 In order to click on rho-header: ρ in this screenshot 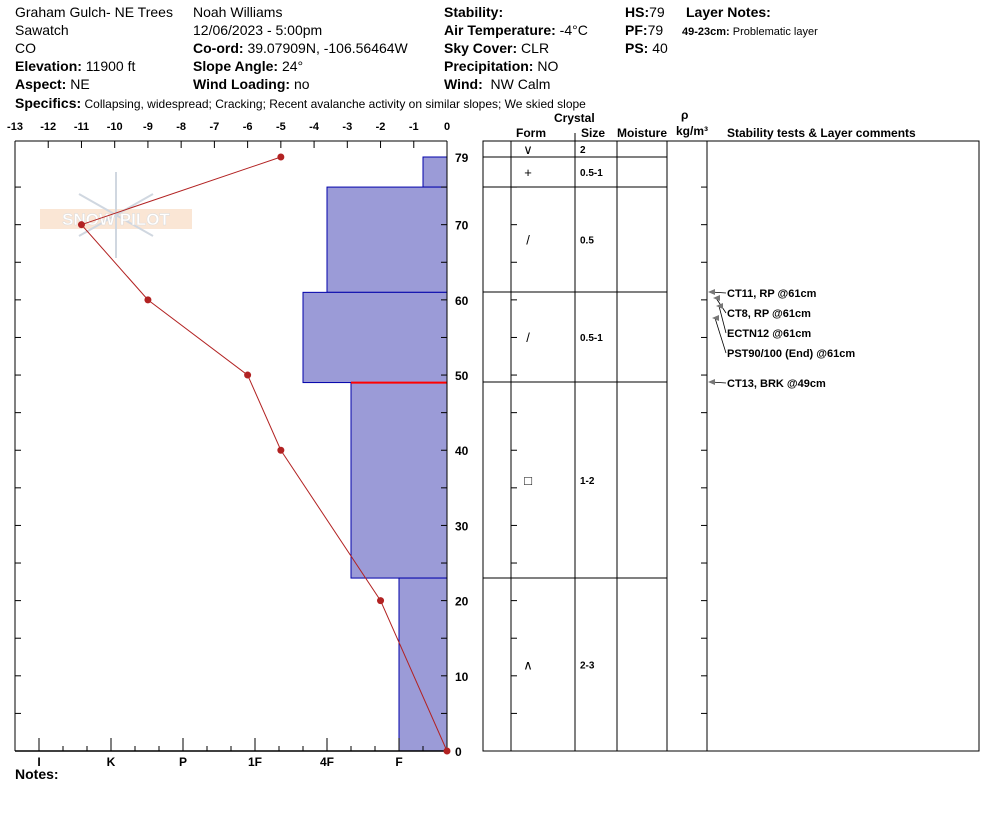, I will do `click(685, 115)`.